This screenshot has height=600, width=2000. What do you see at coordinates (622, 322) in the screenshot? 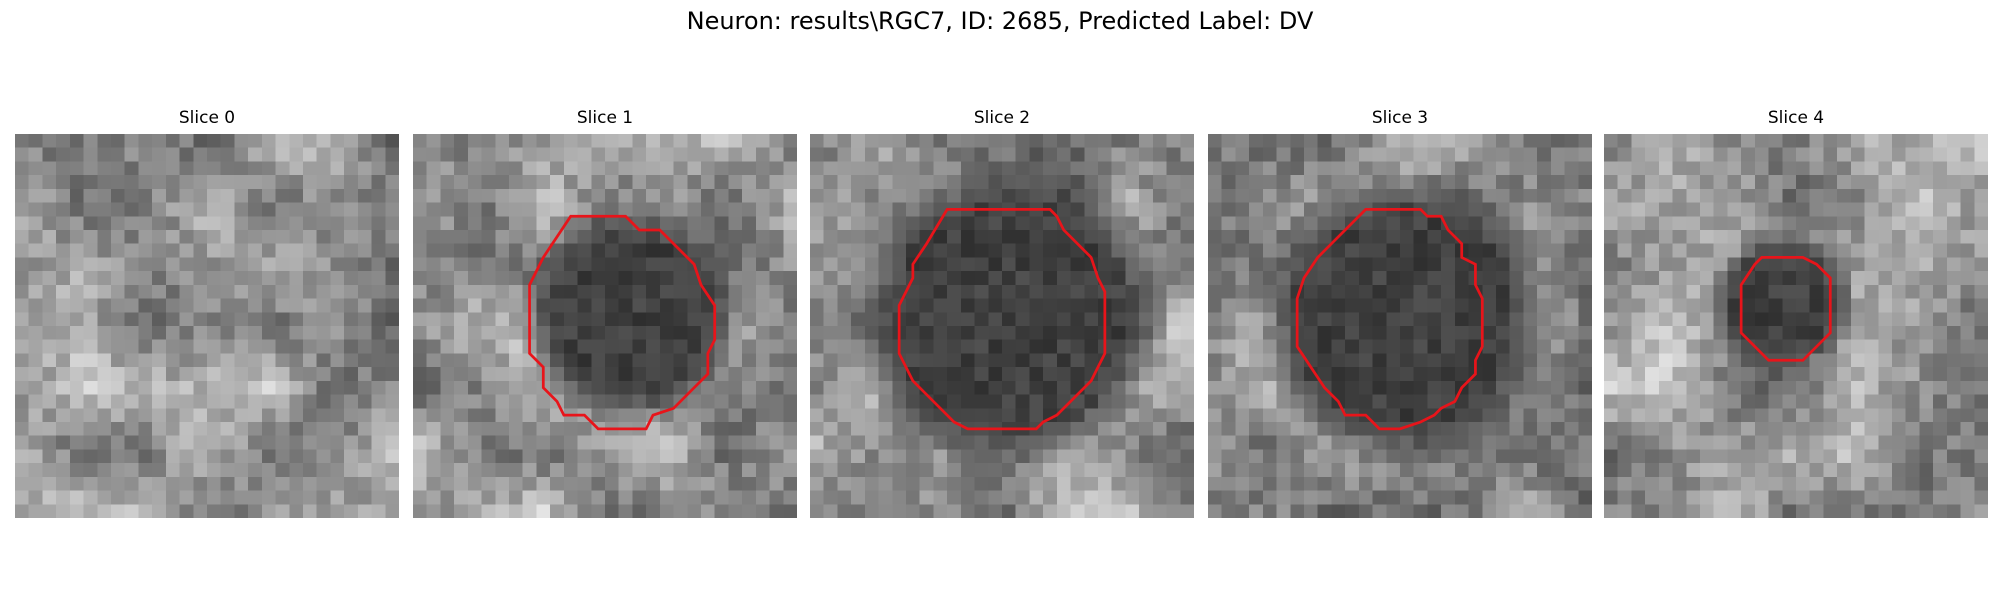
I see `segmentation-outline` at bounding box center [622, 322].